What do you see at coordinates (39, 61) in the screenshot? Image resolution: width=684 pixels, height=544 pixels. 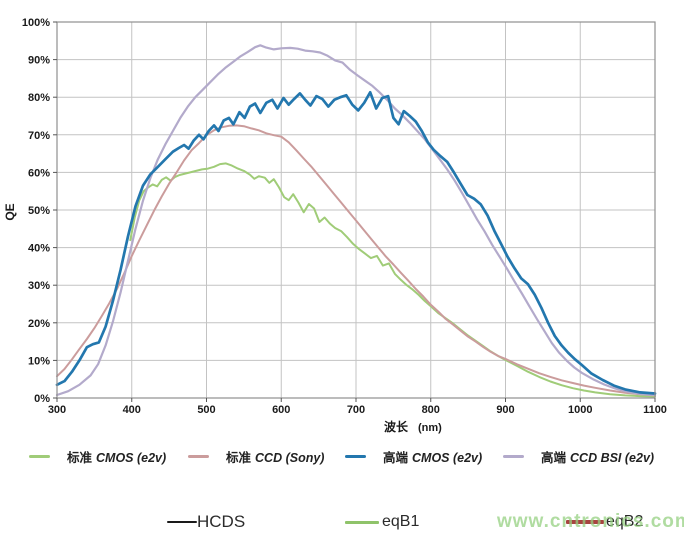 I see `y-tick-label: 90%` at bounding box center [39, 61].